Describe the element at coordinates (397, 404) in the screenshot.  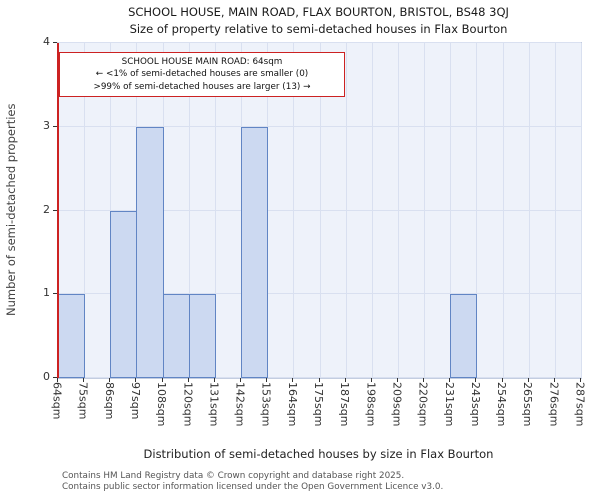
I see `x-tick-label: 209sqm` at that location.